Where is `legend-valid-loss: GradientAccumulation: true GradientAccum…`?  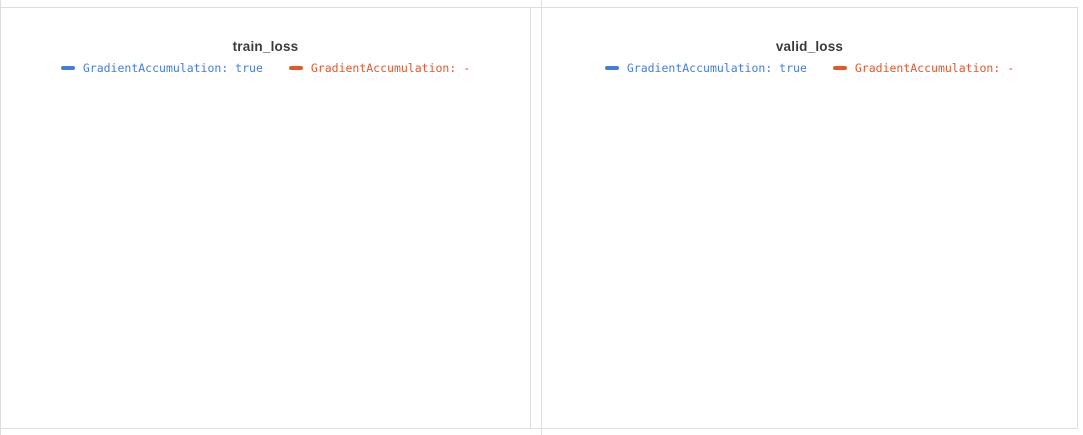
legend-valid-loss: GradientAccumulation: true GradientAccum… is located at coordinates (809, 68).